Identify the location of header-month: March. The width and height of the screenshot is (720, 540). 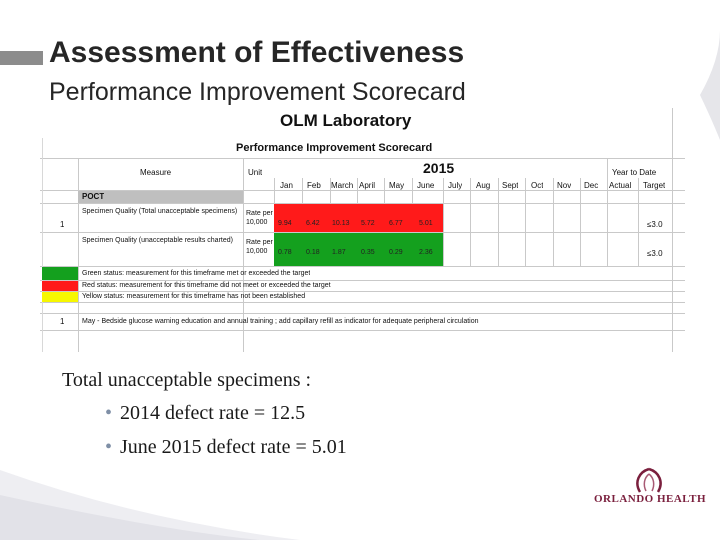
(342, 185).